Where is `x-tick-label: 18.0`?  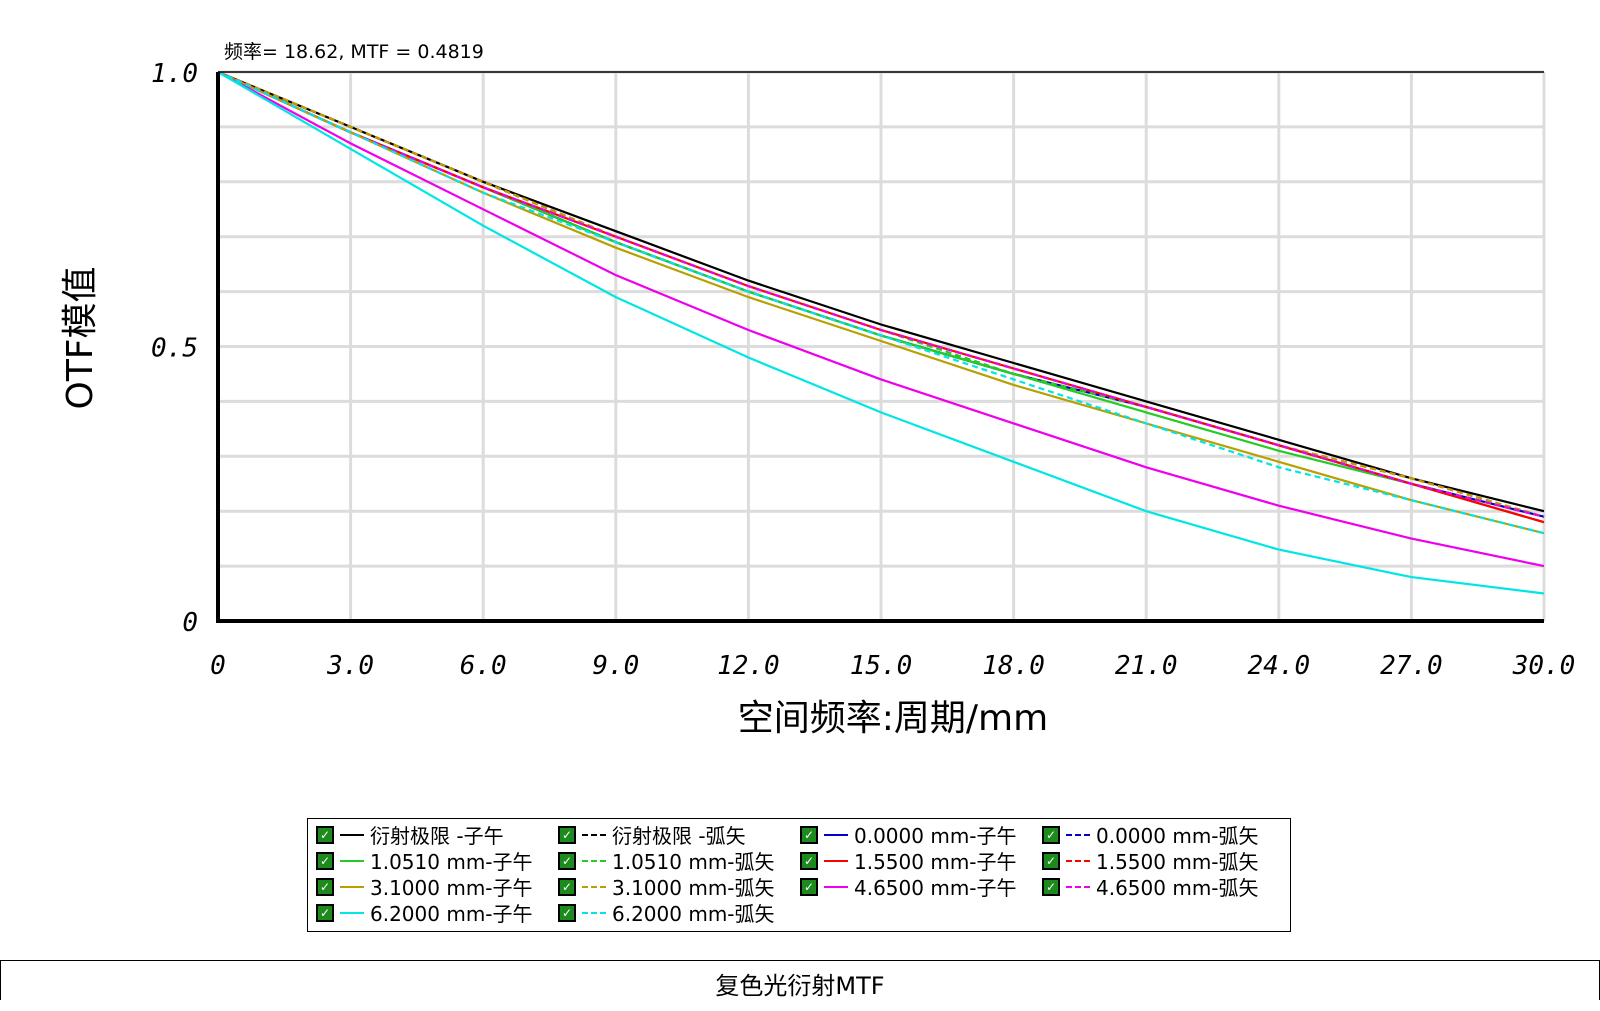
x-tick-label: 18.0 is located at coordinates (1013, 666).